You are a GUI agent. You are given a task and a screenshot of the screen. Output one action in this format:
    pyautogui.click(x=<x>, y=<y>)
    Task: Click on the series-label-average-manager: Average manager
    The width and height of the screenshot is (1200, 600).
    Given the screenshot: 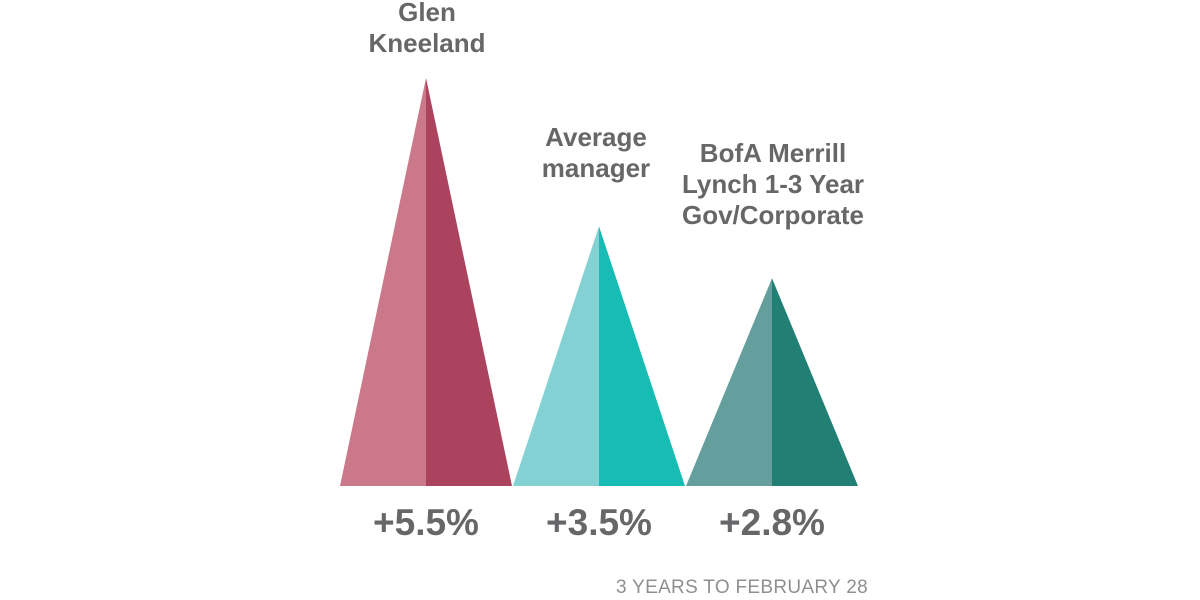 What is the action you would take?
    pyautogui.click(x=596, y=153)
    